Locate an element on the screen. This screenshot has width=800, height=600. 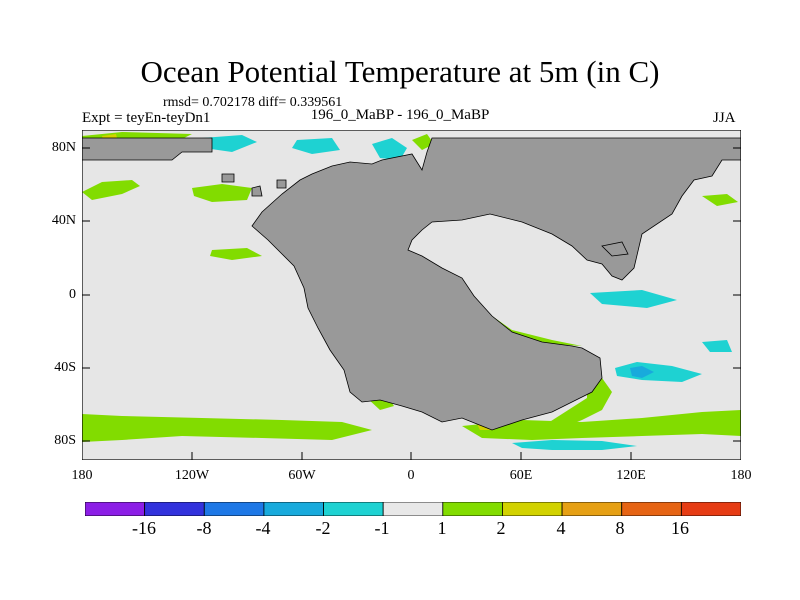
colorbar is located at coordinates (413, 509).